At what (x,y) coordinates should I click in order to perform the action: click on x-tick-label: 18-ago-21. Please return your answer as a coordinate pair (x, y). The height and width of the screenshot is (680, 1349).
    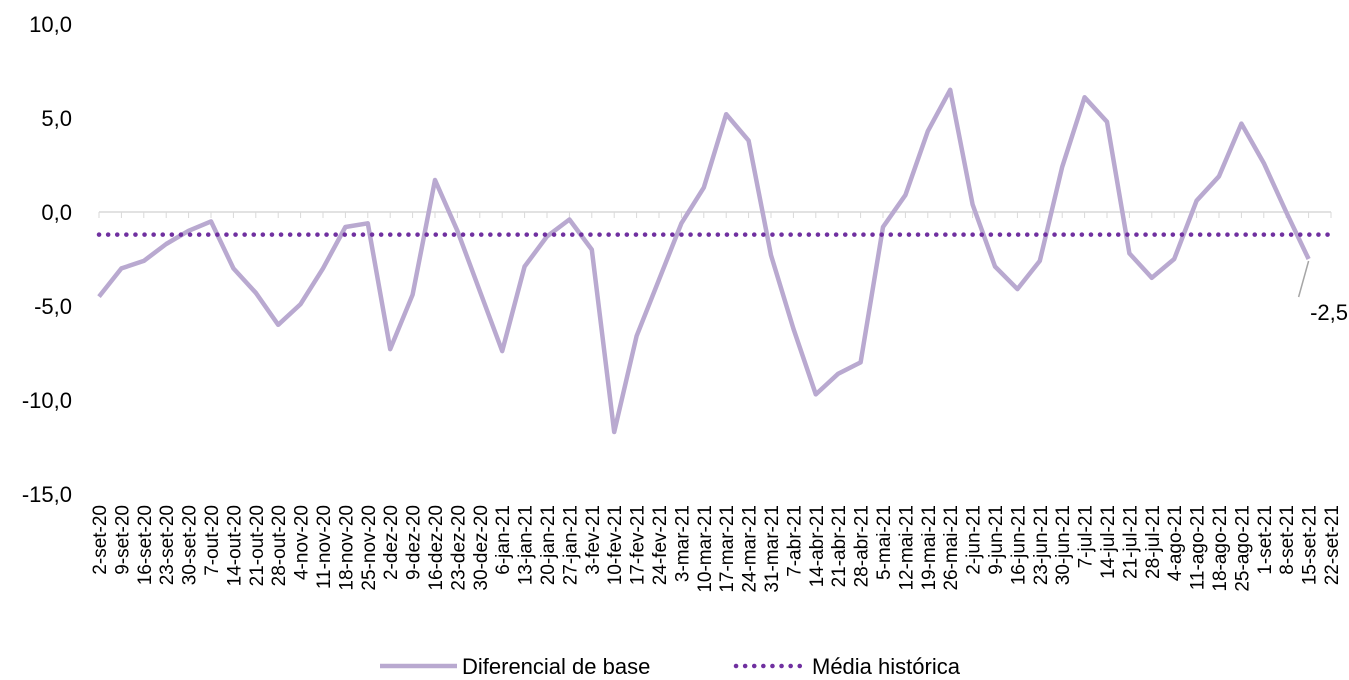
    Looking at the image, I should click on (1220, 548).